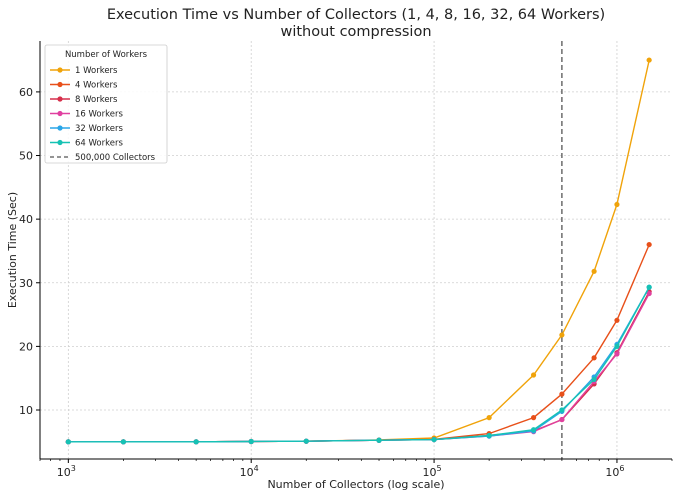 The width and height of the screenshot is (679, 501). What do you see at coordinates (99, 144) in the screenshot?
I see `legend-entry-label: 64 Workers` at bounding box center [99, 144].